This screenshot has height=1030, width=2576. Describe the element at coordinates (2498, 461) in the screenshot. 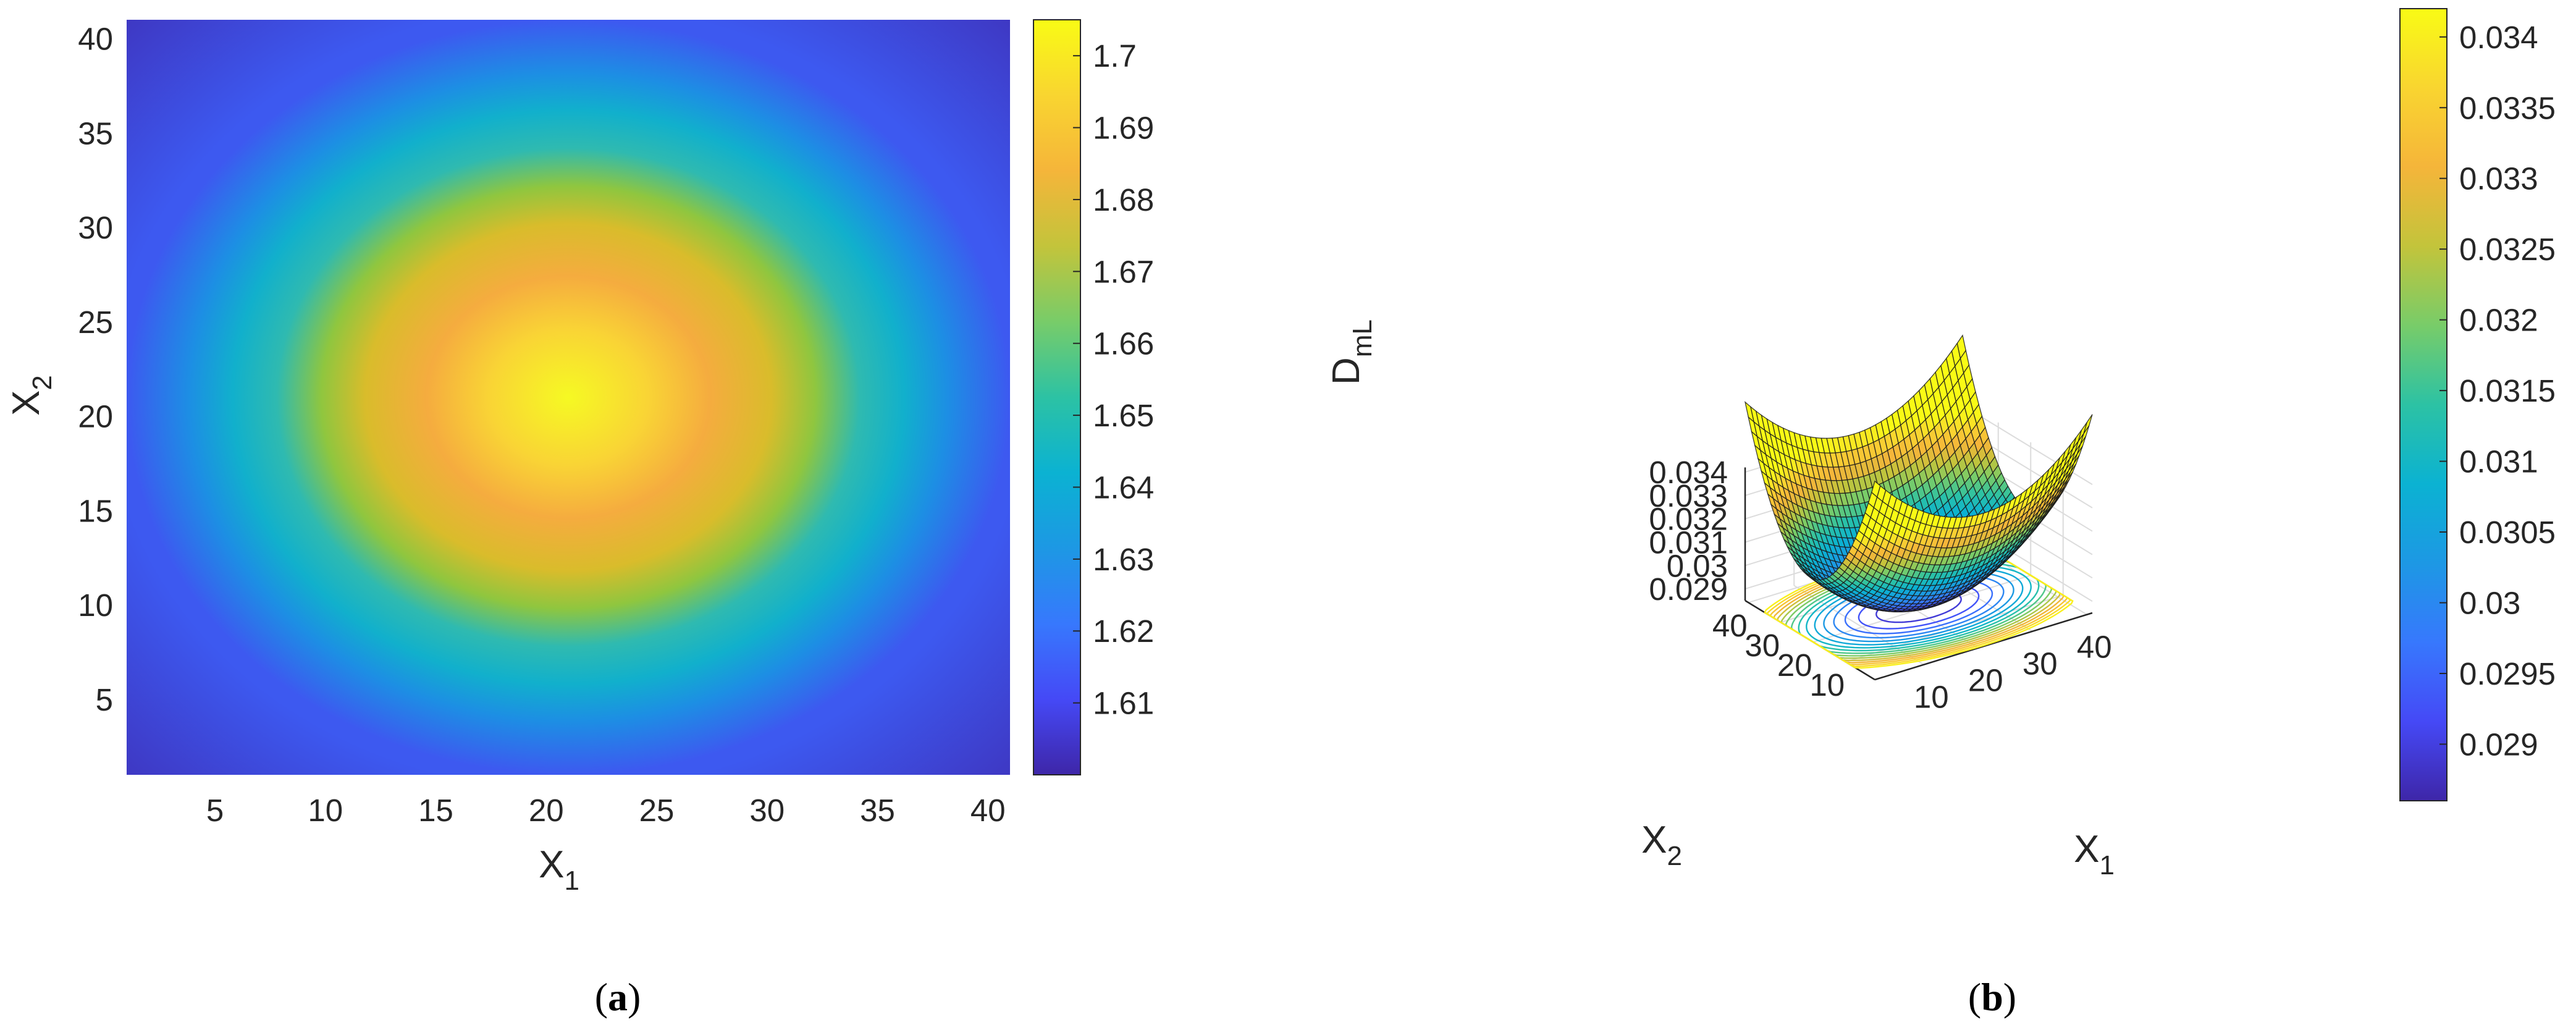

I see `surface-colorbar-tick-label: 0.031` at that location.